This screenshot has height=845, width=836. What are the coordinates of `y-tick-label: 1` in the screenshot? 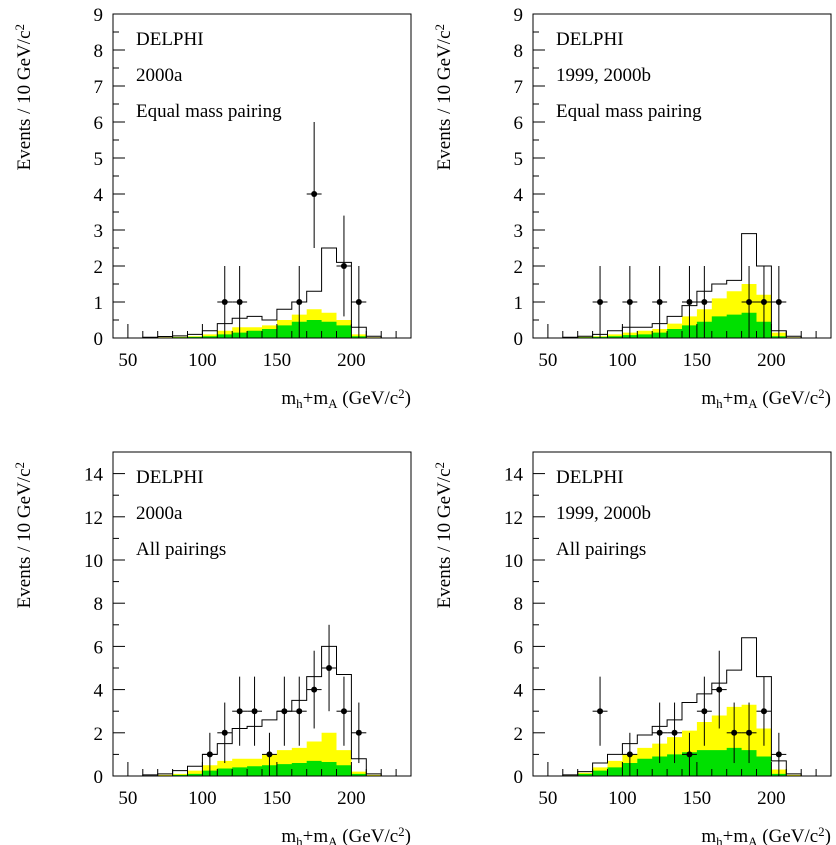 It's located at (99, 303).